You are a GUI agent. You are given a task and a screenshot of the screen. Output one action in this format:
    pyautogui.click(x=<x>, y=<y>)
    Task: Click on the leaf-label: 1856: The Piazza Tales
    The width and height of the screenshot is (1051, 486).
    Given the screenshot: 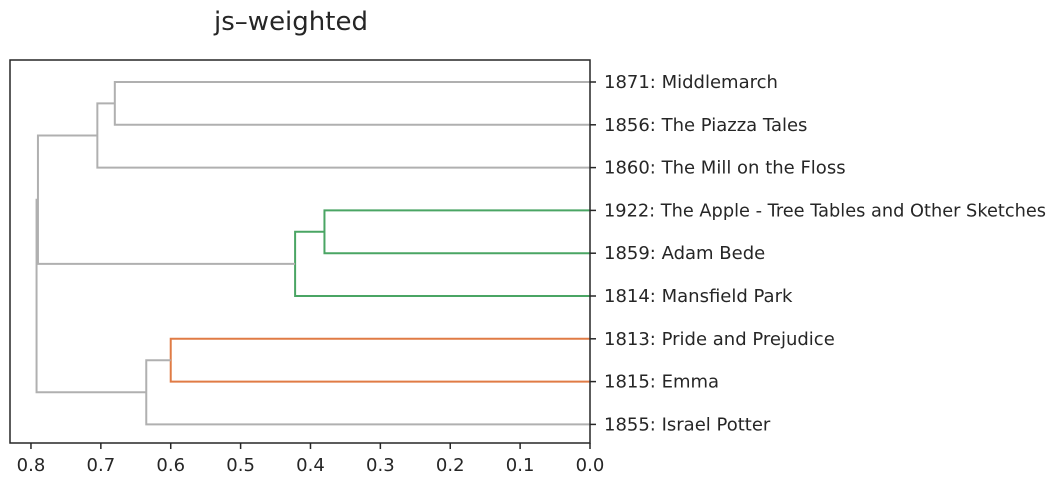 What is the action you would take?
    pyautogui.click(x=705, y=125)
    